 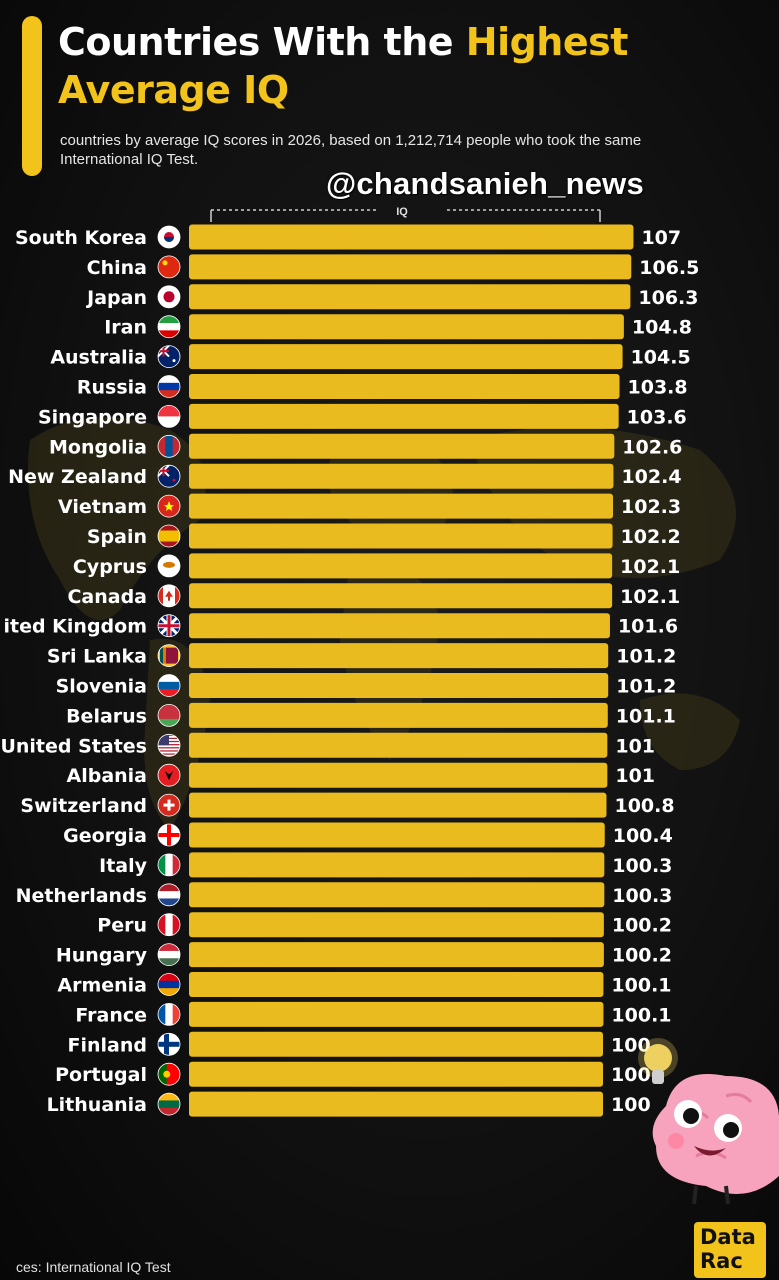 I want to click on spain-flag-icon, so click(x=169, y=536).